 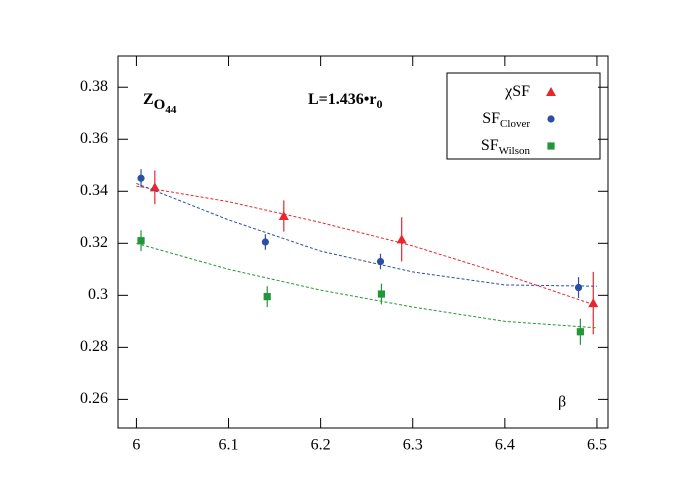 What do you see at coordinates (94, 346) in the screenshot?
I see `y-tick-label: 0.28` at bounding box center [94, 346].